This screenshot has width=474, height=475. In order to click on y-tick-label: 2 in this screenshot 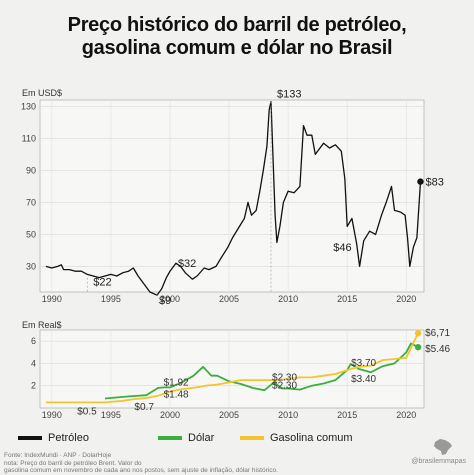, I will do `click(33, 386)`.